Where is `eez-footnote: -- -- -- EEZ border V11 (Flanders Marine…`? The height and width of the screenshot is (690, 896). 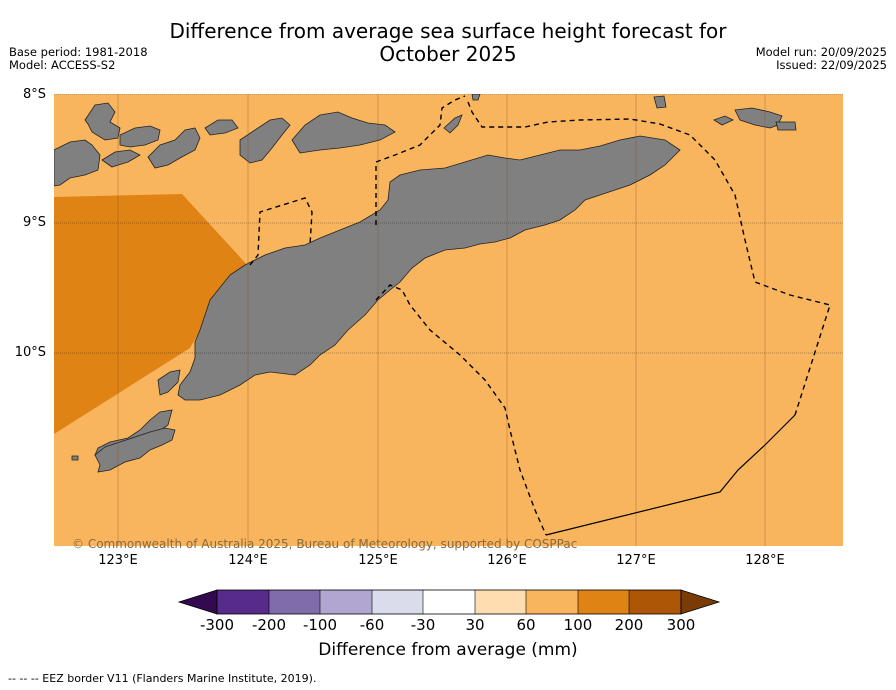 eez-footnote: -- -- -- EEZ border V11 (Flanders Marine… is located at coordinates (162, 678).